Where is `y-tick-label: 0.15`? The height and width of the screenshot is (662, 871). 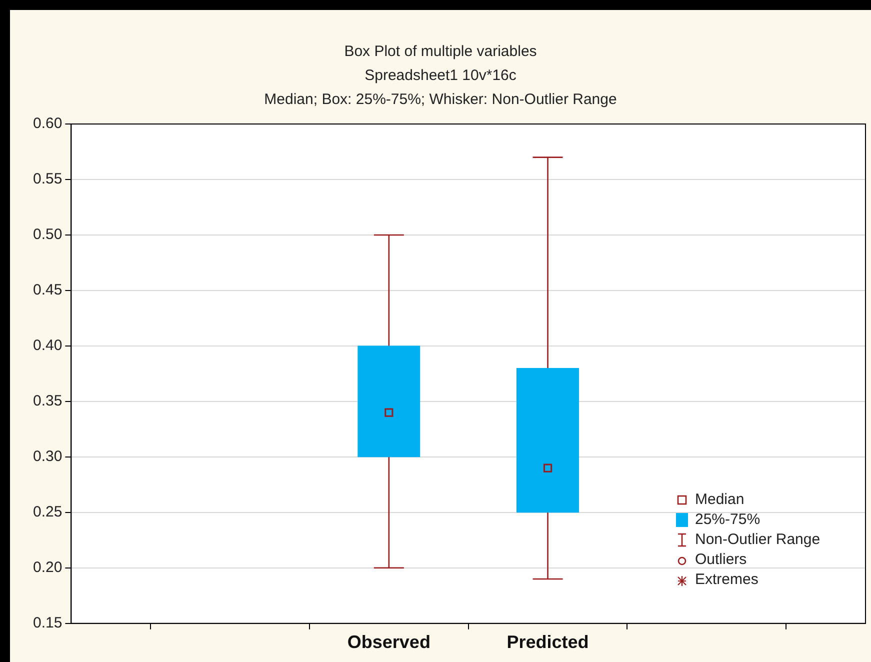 y-tick-label: 0.15 is located at coordinates (47, 623).